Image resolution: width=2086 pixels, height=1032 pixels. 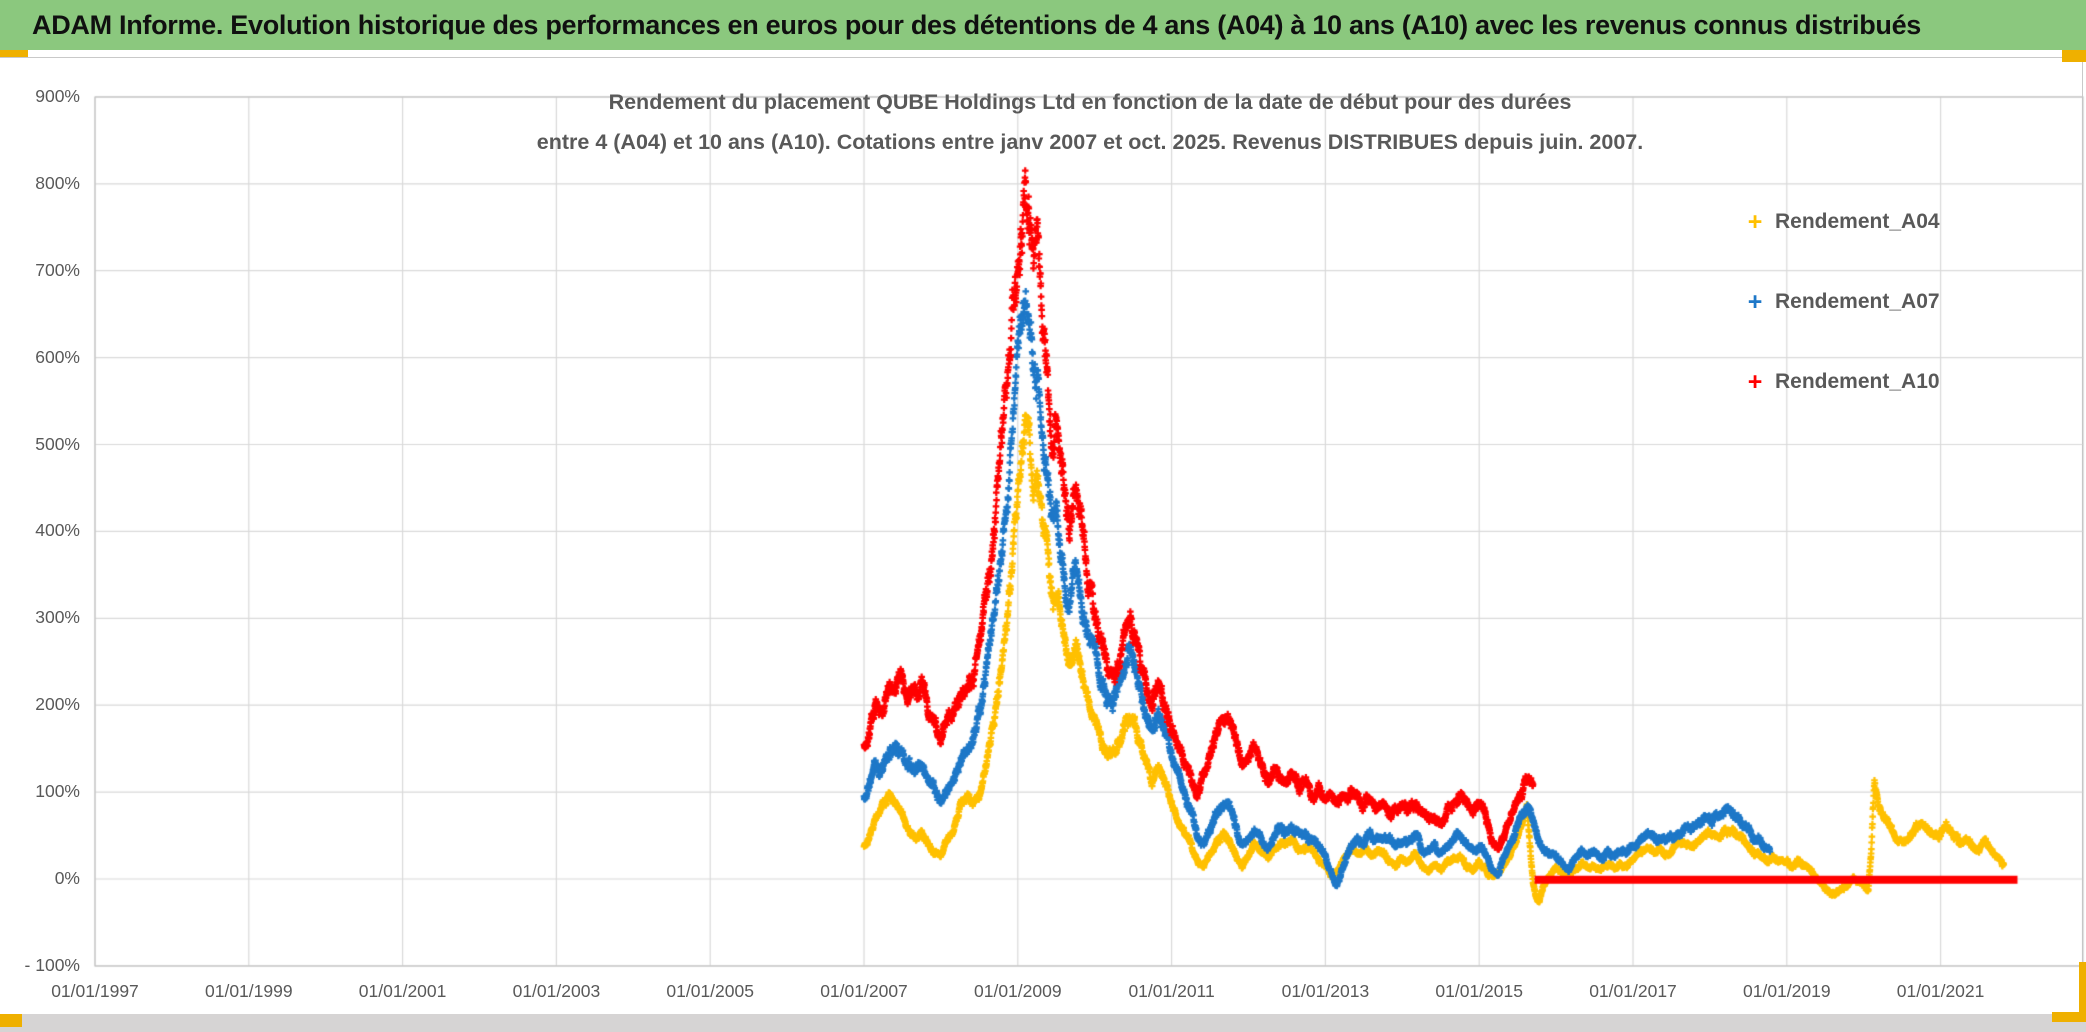 What do you see at coordinates (1857, 381) in the screenshot?
I see `legend-label: Rendement_A10` at bounding box center [1857, 381].